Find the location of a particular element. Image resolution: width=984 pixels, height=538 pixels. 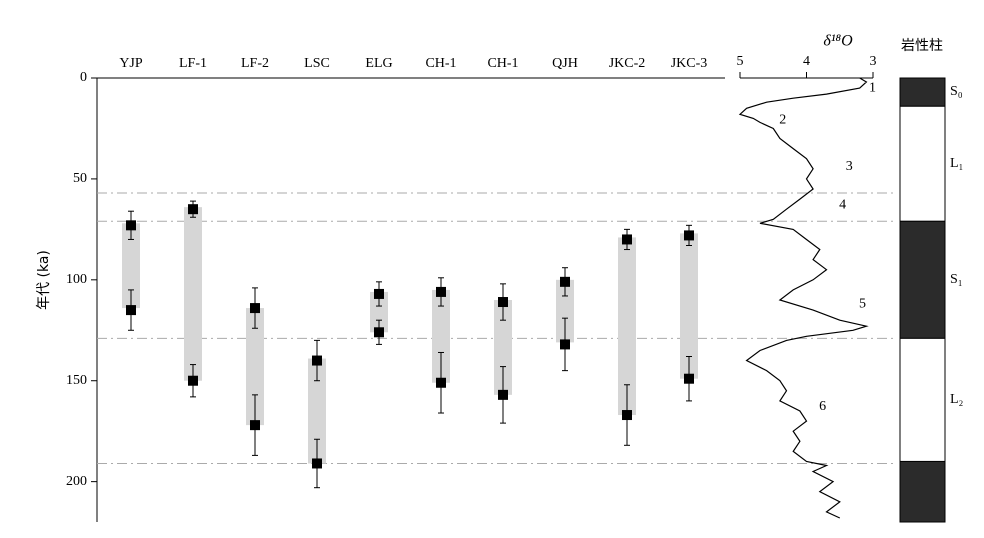

x-tick-label: 5 is located at coordinates (740, 61).